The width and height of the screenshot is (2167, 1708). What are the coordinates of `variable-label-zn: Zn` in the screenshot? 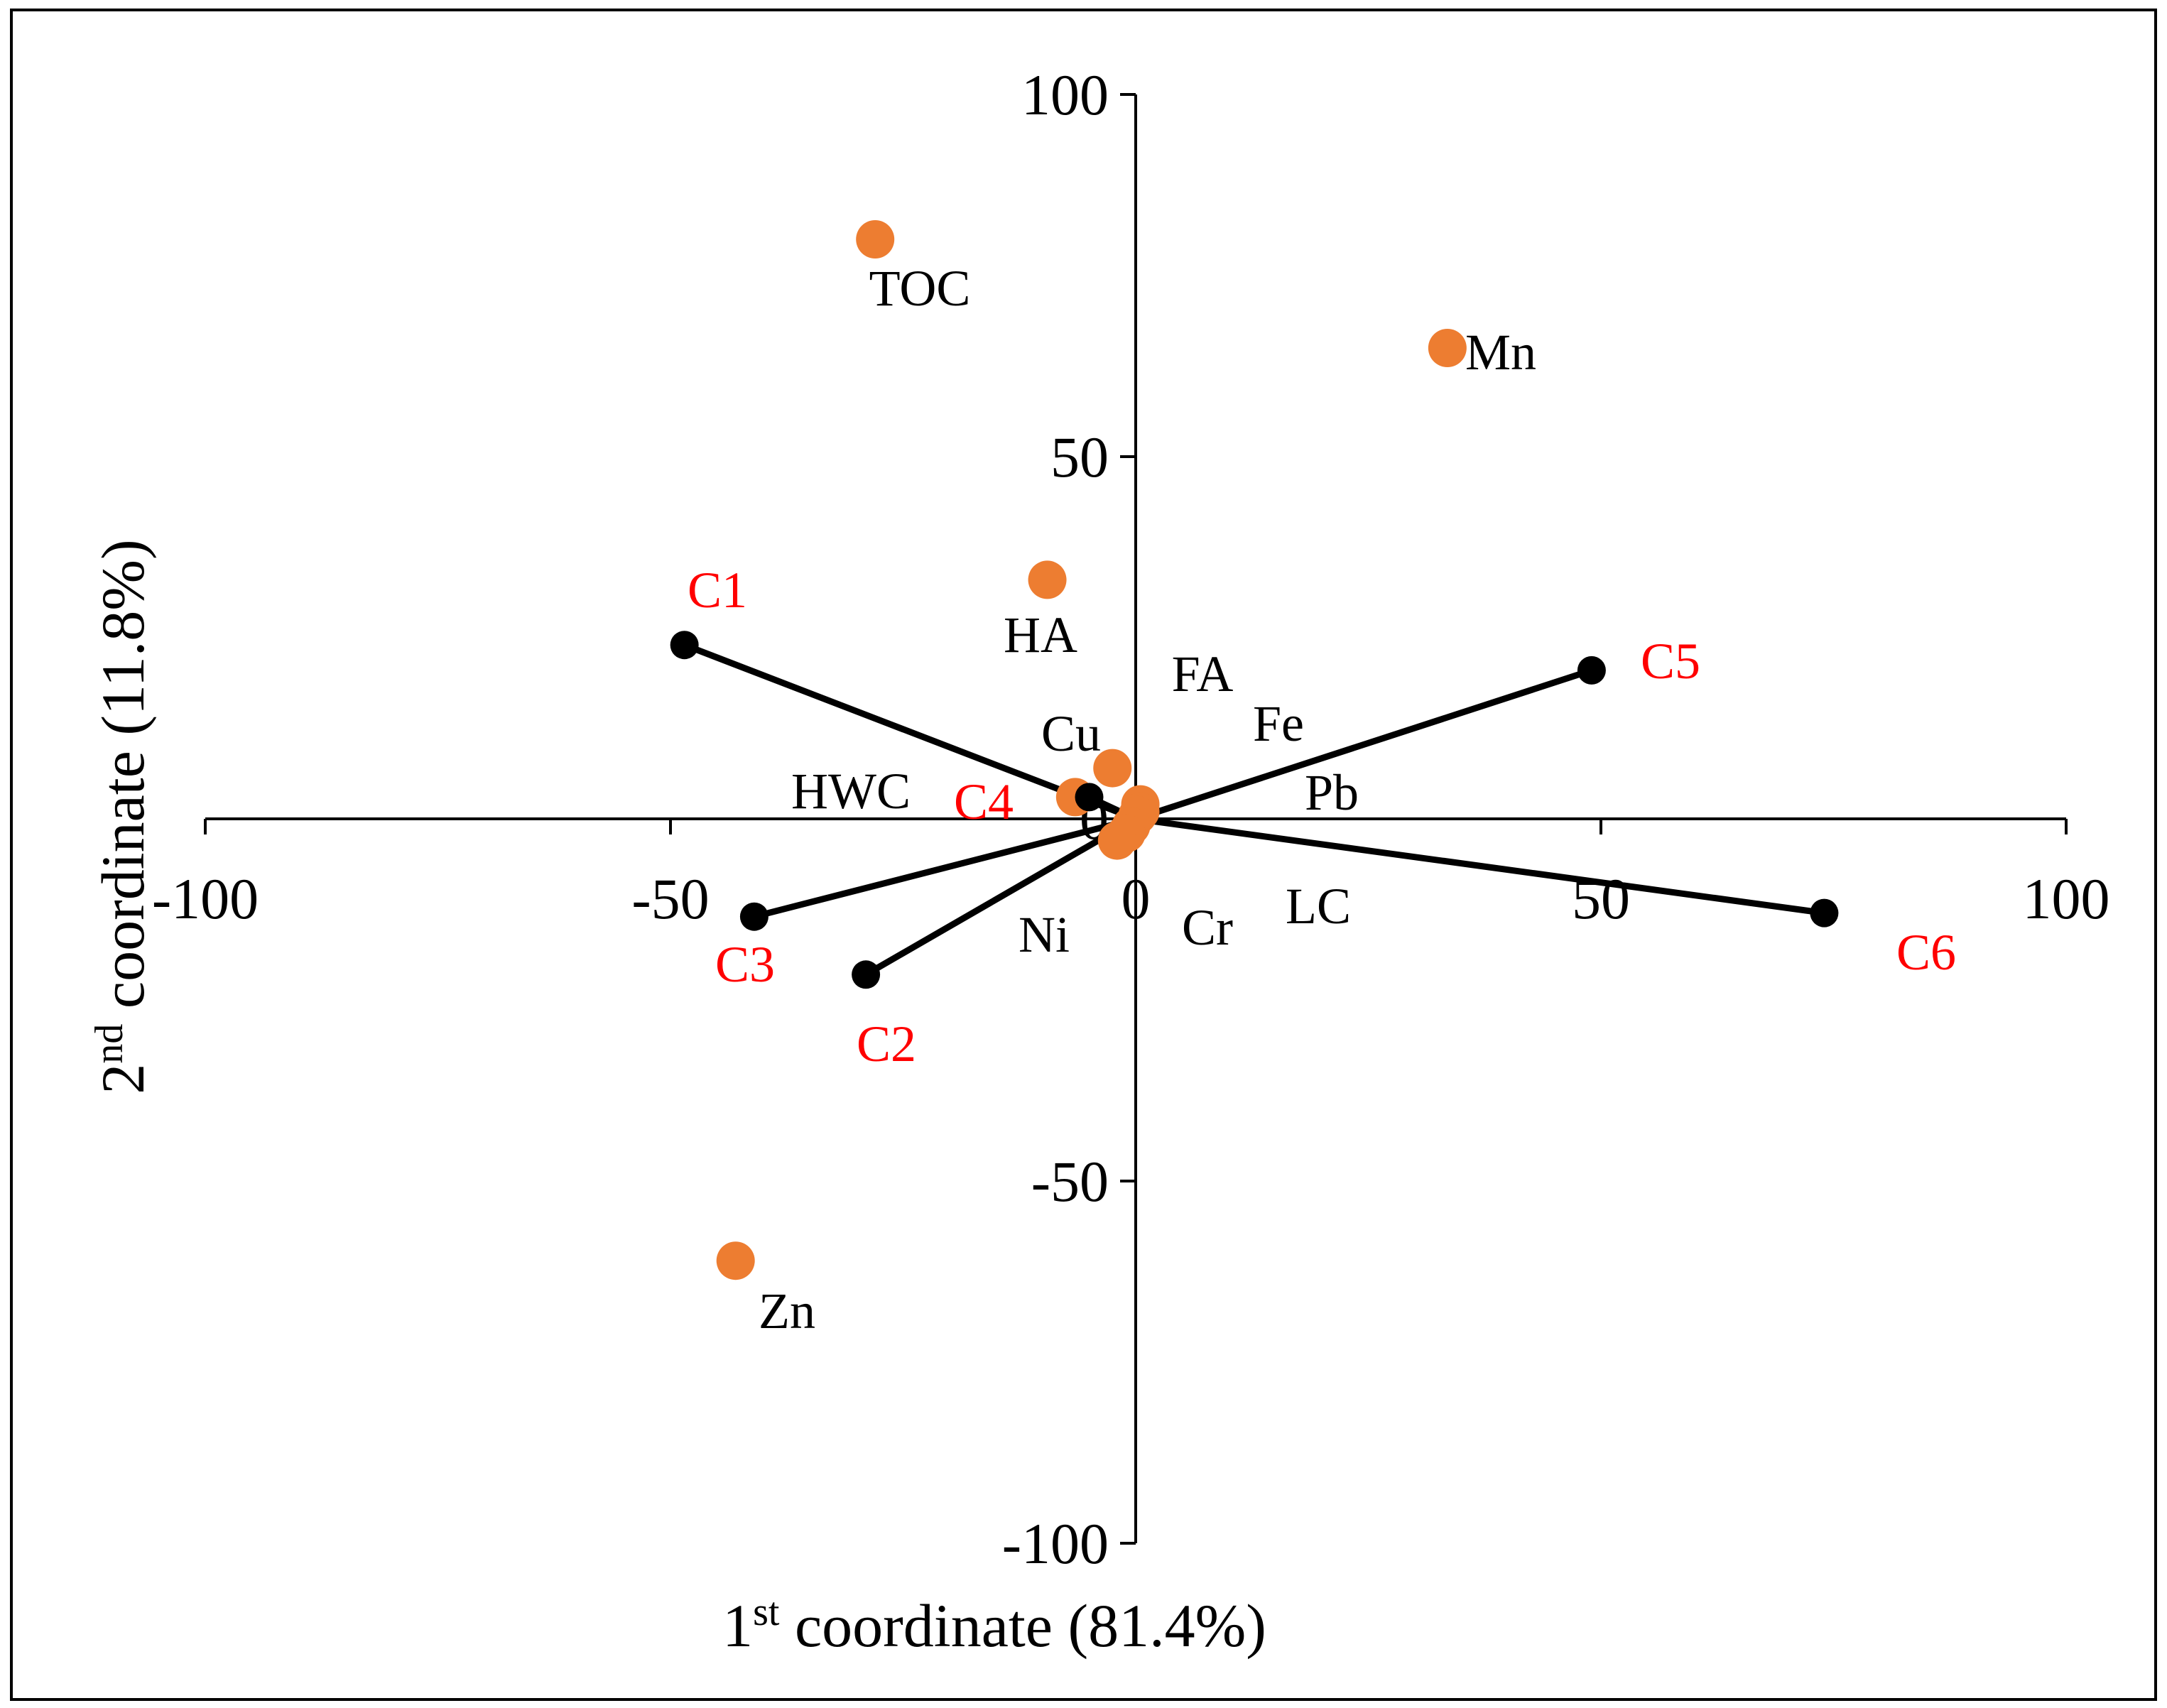 It's located at (787, 1311).